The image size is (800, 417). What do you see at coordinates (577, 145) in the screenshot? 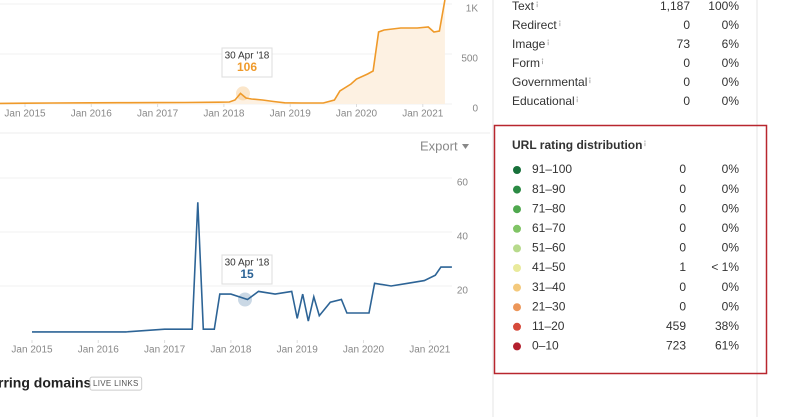
I see `panel-title: URL rating distribution` at bounding box center [577, 145].